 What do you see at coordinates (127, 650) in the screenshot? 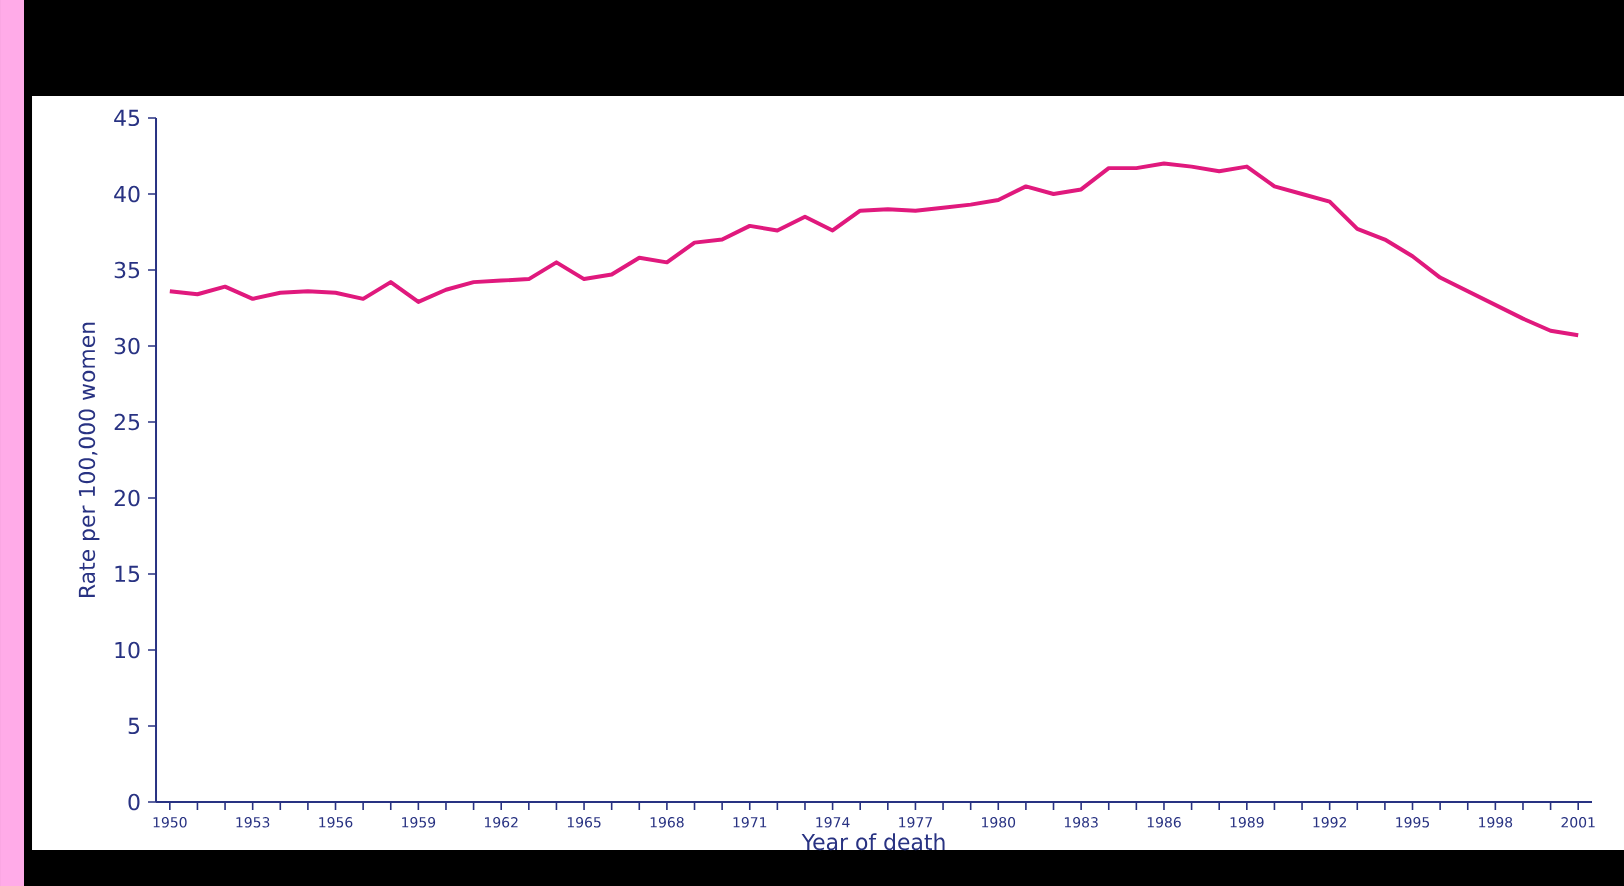
I see `y-tick-label: 10` at bounding box center [127, 650].